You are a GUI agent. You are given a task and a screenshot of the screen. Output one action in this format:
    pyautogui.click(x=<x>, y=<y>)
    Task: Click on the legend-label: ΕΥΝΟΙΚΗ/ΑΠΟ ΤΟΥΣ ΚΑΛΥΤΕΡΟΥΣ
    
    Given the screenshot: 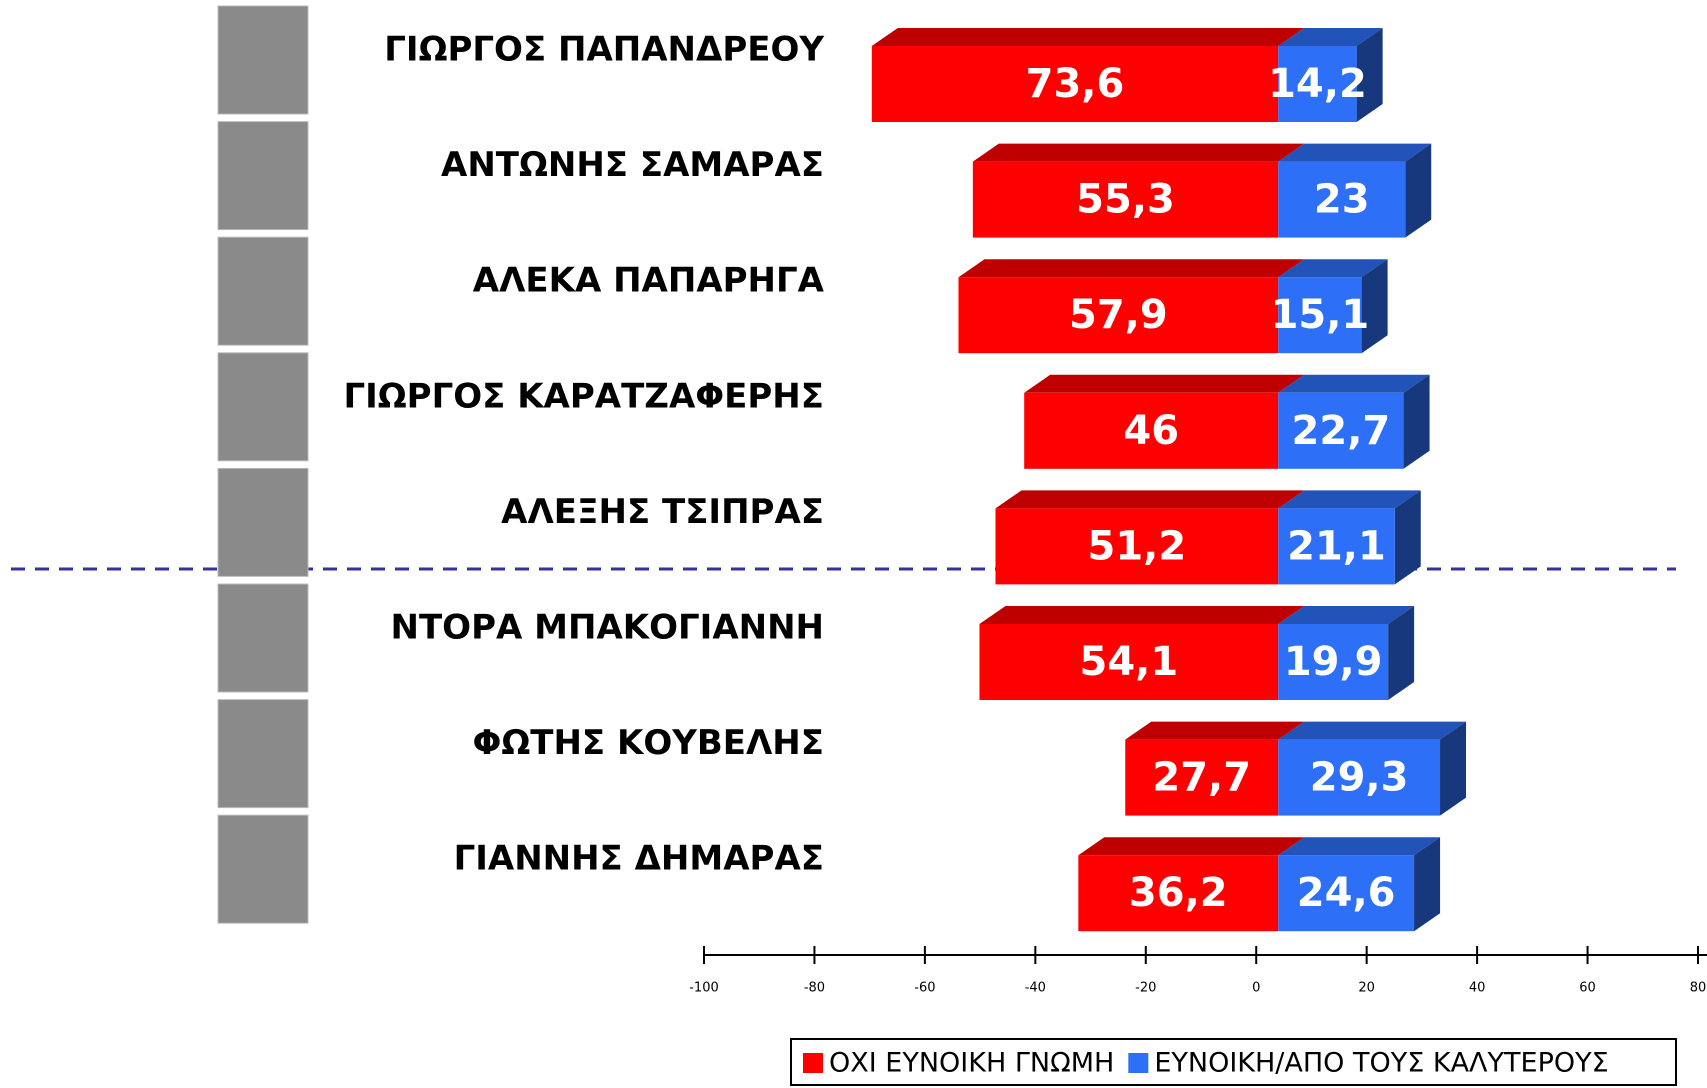 What is the action you would take?
    pyautogui.click(x=1381, y=1063)
    